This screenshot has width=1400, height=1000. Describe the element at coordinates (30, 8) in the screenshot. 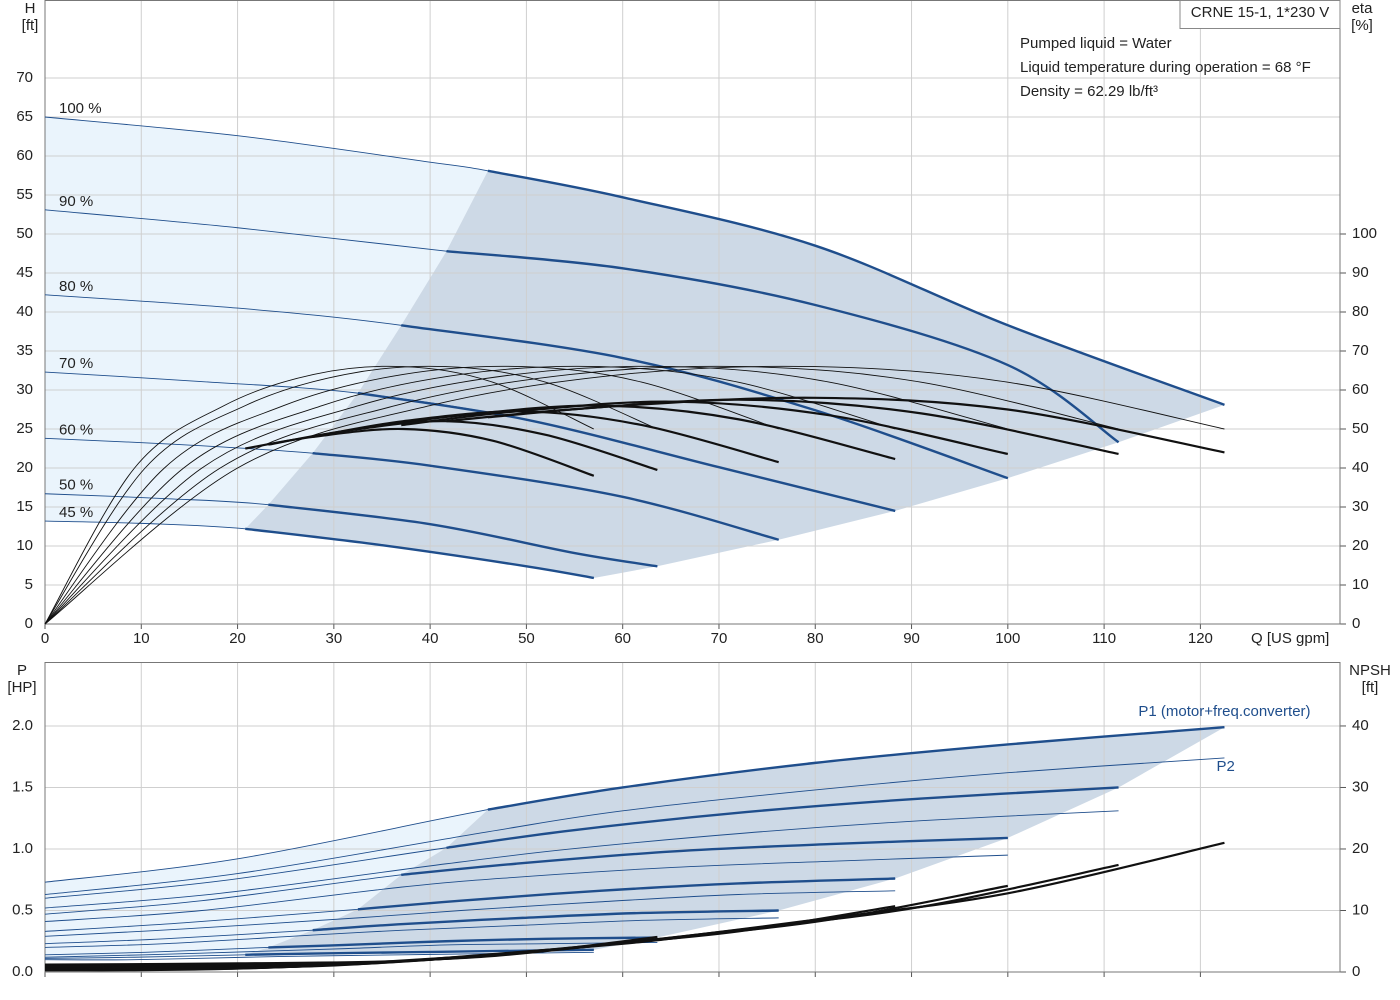

I see `y-axis-label: H` at that location.